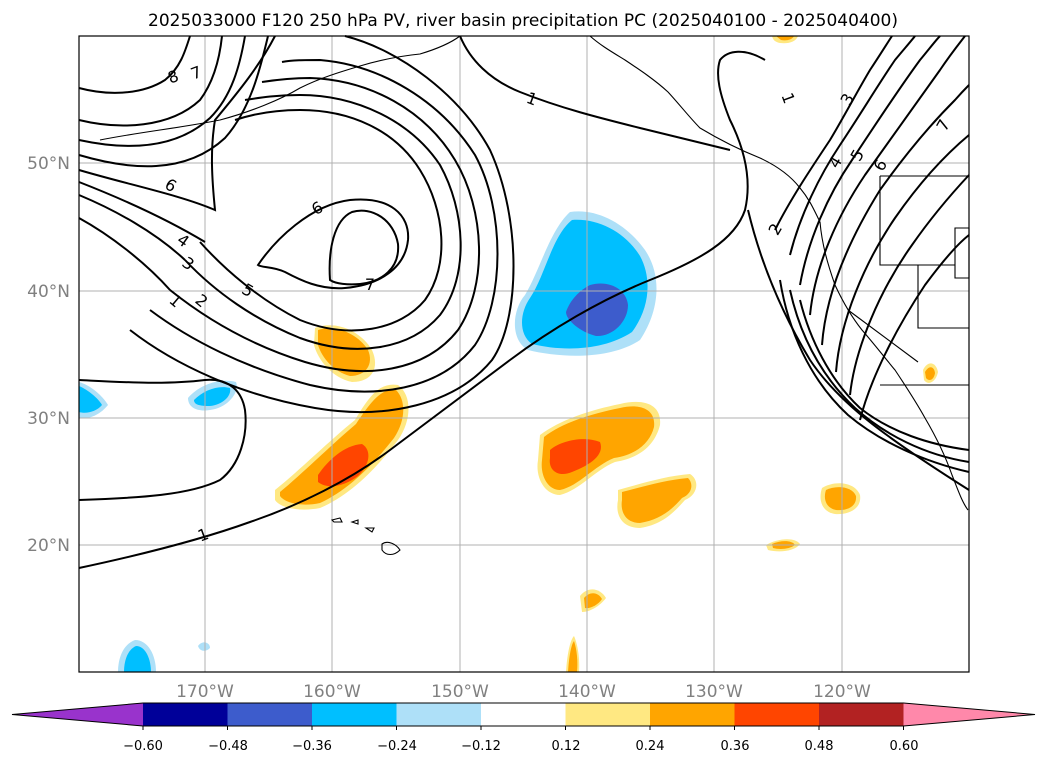  Describe the element at coordinates (735, 746) in the screenshot. I see `colorbar-tick-label: 0.36` at that location.